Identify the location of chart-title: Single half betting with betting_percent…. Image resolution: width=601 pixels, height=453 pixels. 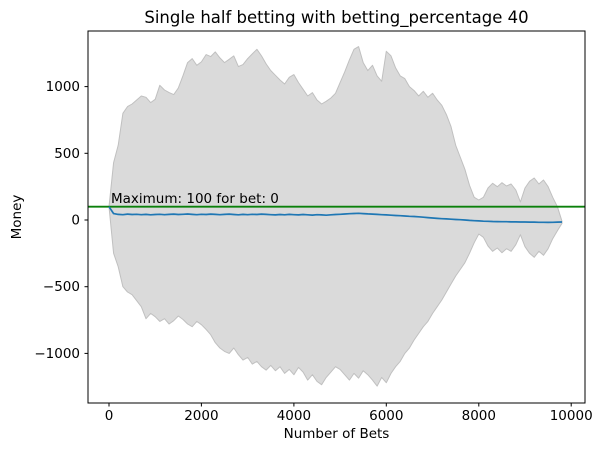
(336, 17).